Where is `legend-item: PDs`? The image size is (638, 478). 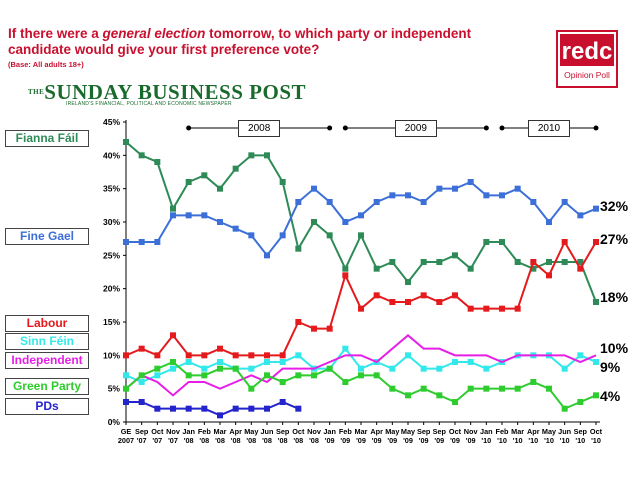 legend-item: PDs is located at coordinates (47, 406).